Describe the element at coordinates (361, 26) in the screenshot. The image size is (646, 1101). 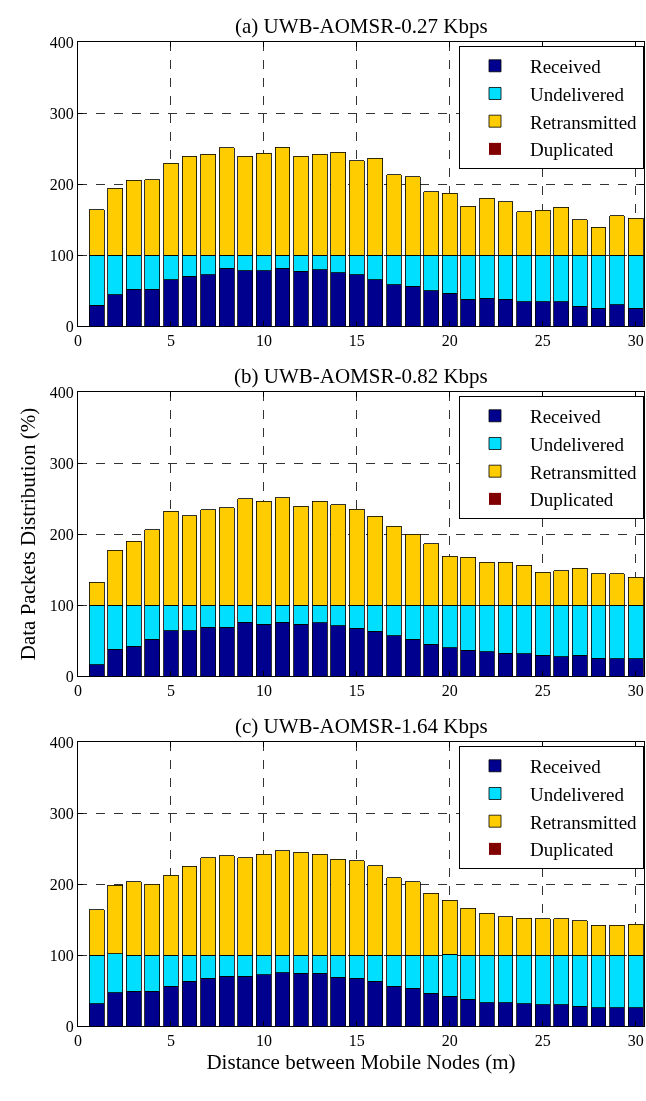
I see `chart-title: (a) UWB-AOMSR-0.27 Kbps` at that location.